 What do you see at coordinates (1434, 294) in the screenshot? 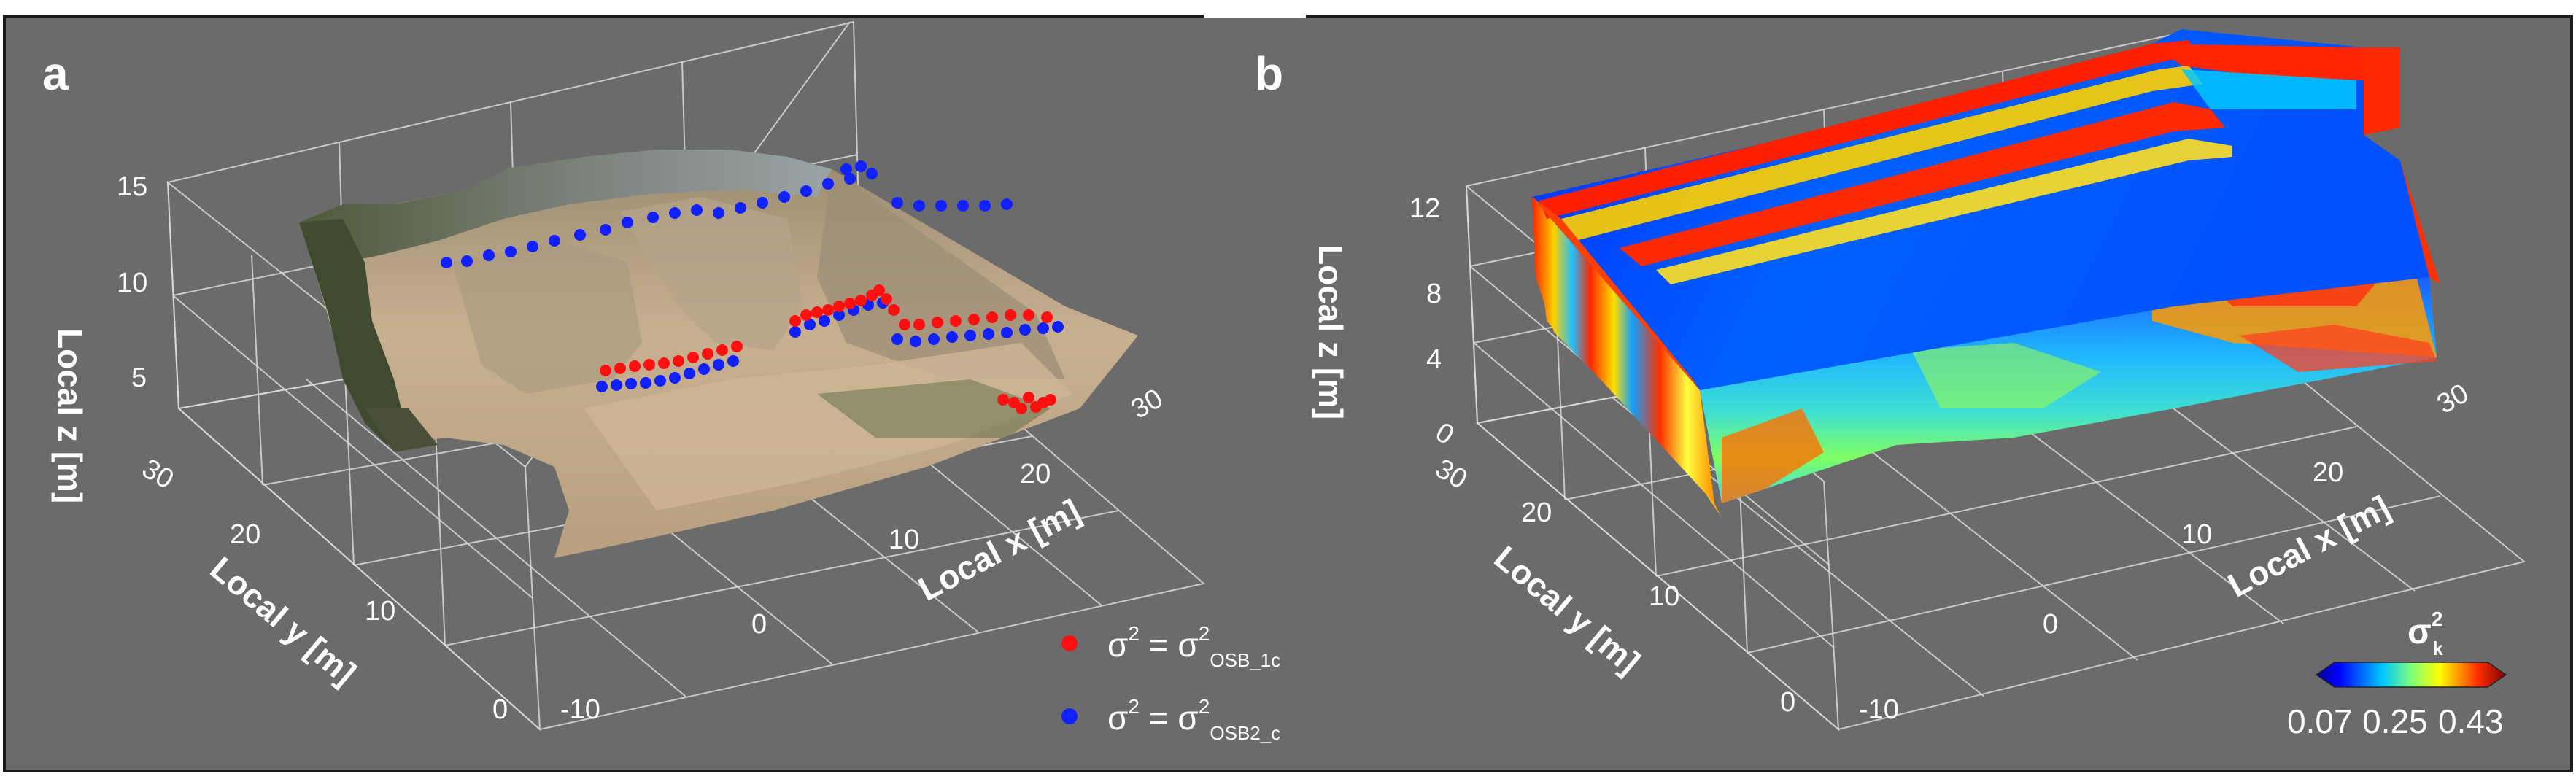
I see `panel-b-z-tick: 8` at bounding box center [1434, 294].